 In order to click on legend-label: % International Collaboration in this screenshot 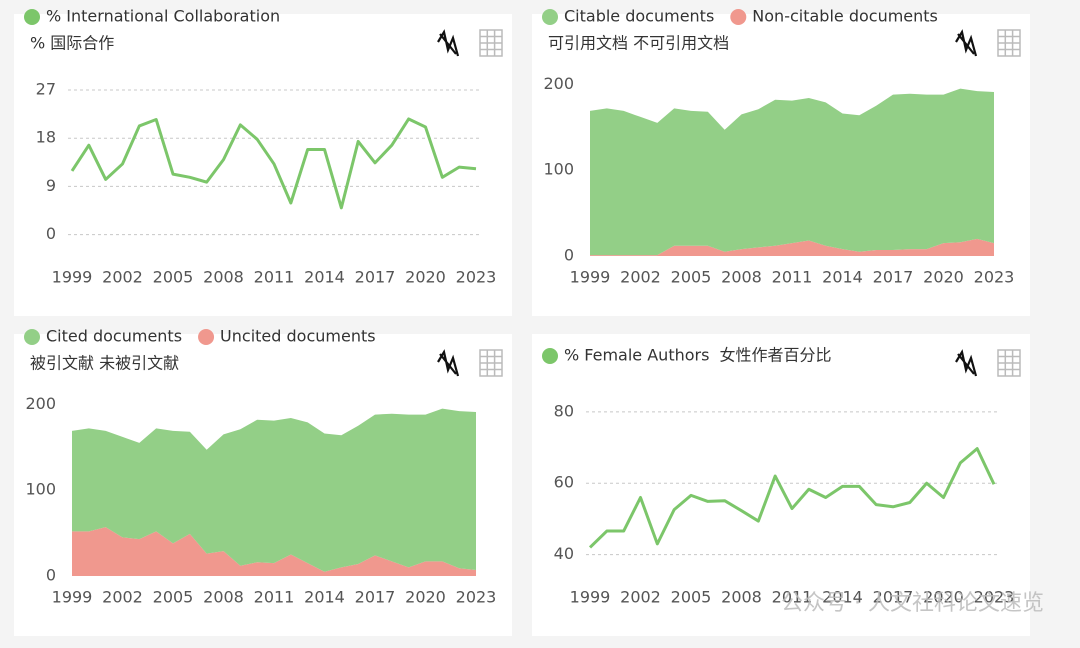, I will do `click(163, 16)`.